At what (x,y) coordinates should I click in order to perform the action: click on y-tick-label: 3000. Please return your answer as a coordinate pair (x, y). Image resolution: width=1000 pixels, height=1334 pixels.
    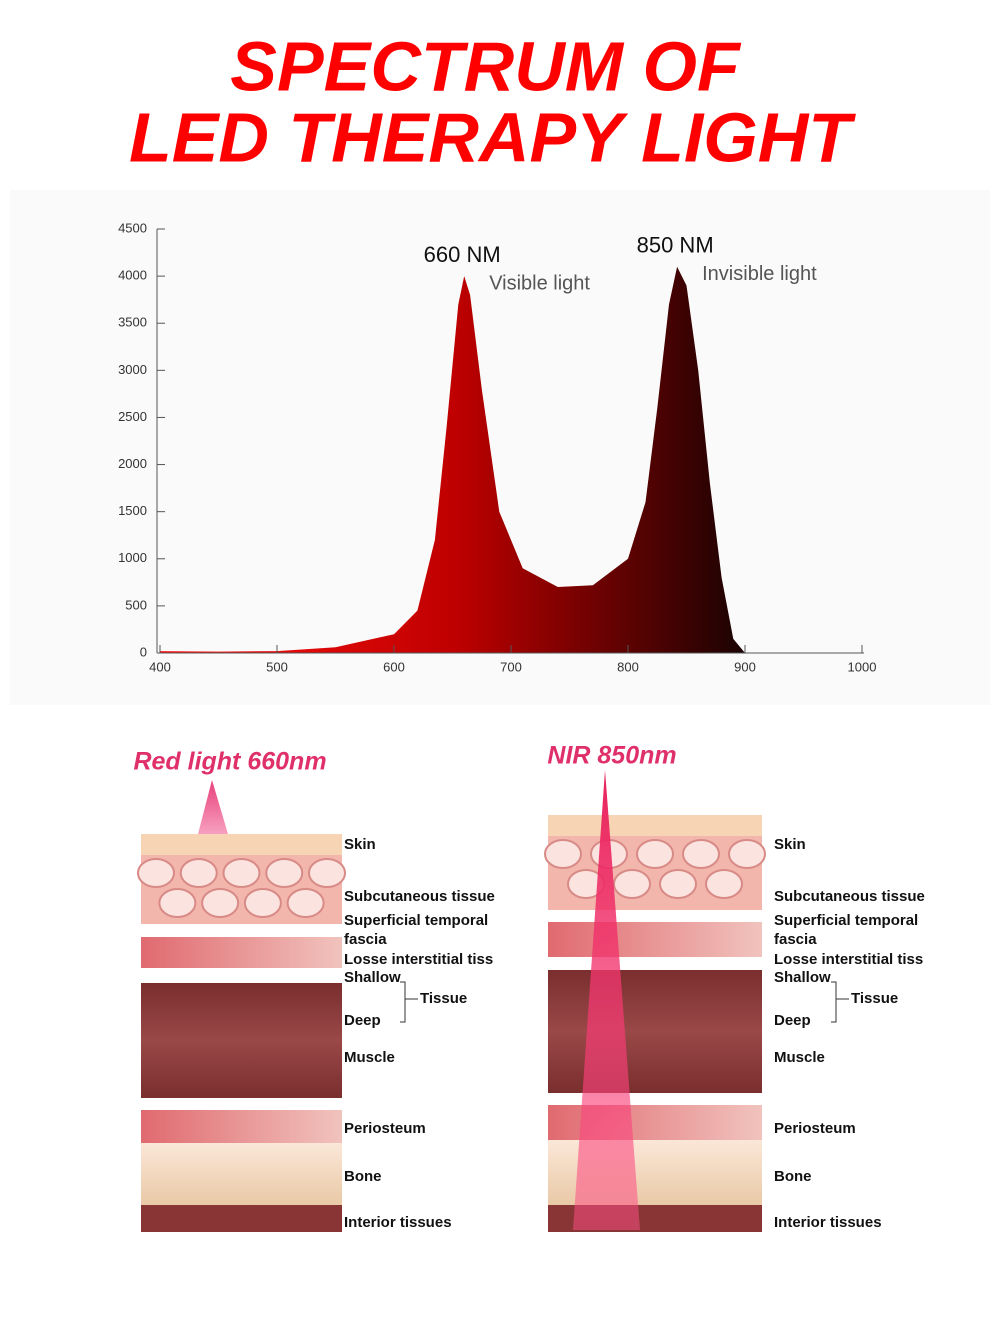
    Looking at the image, I should click on (132, 369).